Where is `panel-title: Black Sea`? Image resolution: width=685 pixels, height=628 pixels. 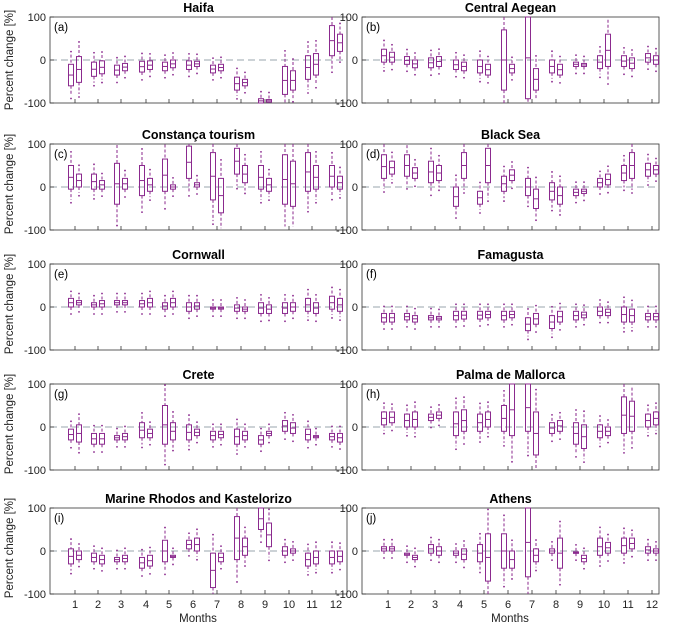
panel-title: Black Sea is located at coordinates (511, 135).